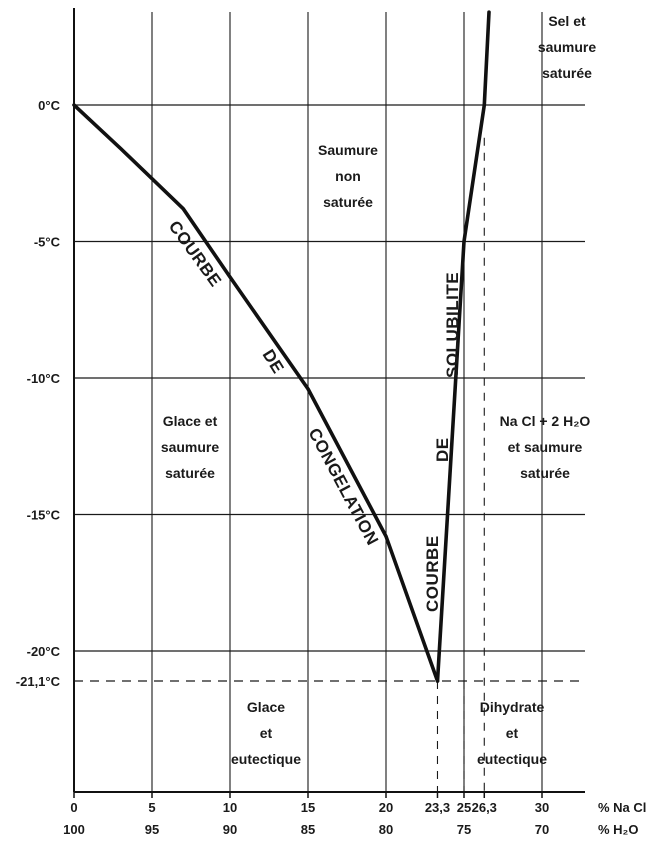 This screenshot has width=655, height=847. Describe the element at coordinates (230, 829) in the screenshot. I see `x-tick-label-h2o: 90` at that location.